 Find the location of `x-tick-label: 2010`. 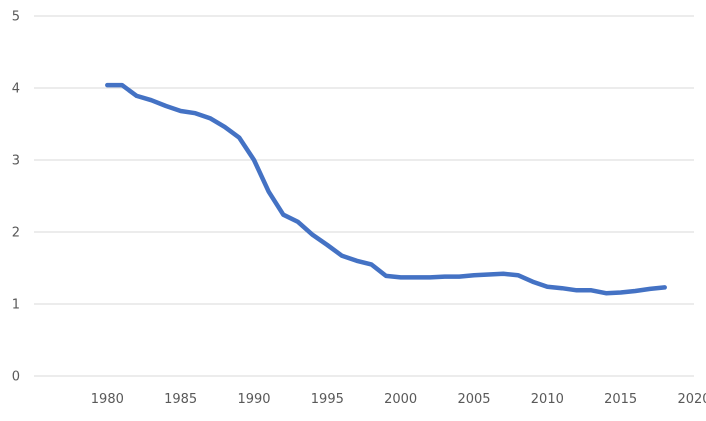

x-tick-label: 2010 is located at coordinates (547, 399).